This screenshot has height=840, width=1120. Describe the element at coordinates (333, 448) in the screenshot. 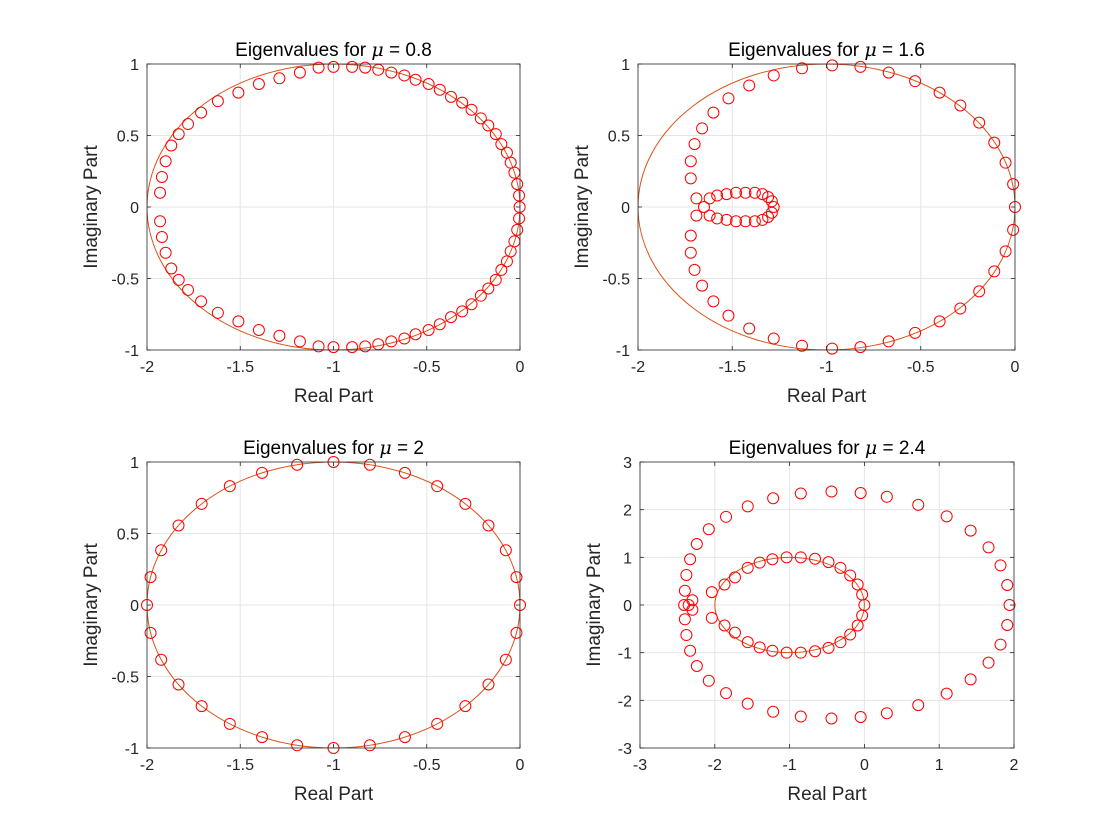

I see `chart-title: Eigenvalues for μ = 2` at that location.